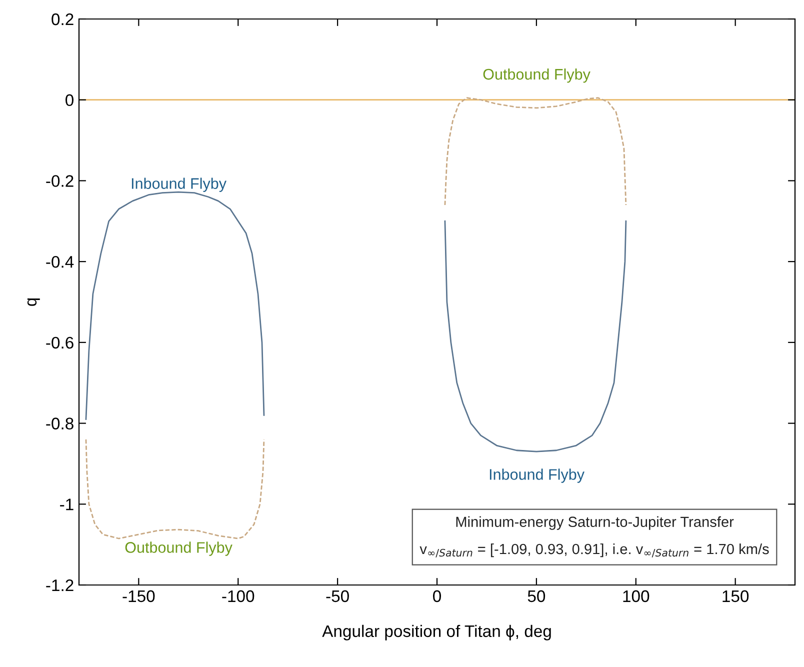 The width and height of the screenshot is (804, 667). I want to click on x-tick-label: -50, so click(337, 596).